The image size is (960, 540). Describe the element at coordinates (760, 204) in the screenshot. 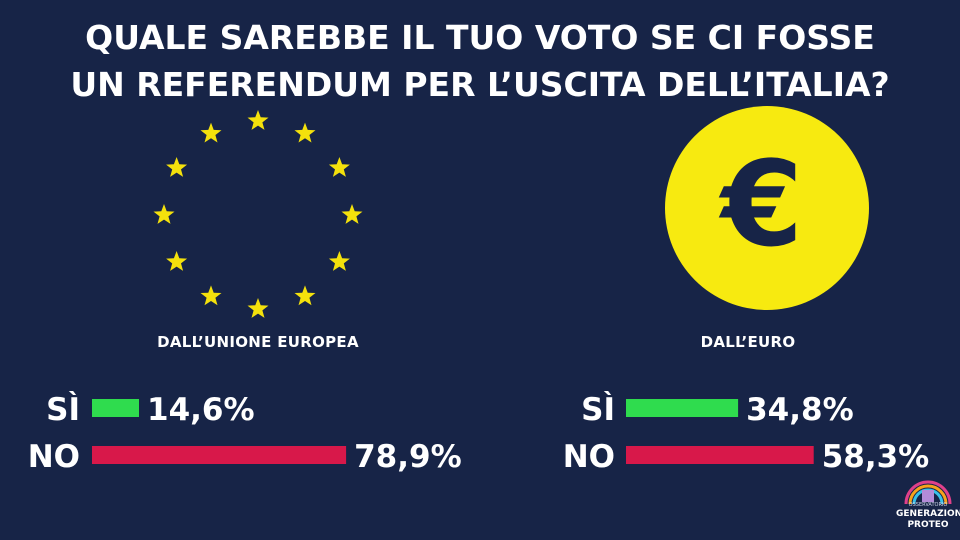

I see `euro-symbol: €` at that location.